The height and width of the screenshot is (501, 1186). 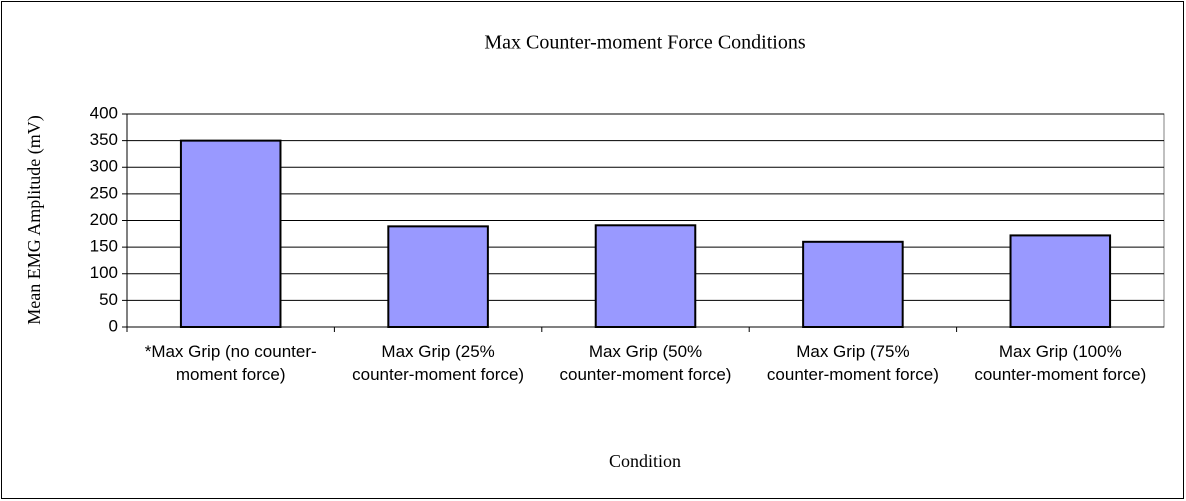 I want to click on x-tick-label: Max Grip (25% counter-moment force), so click(x=438, y=363).